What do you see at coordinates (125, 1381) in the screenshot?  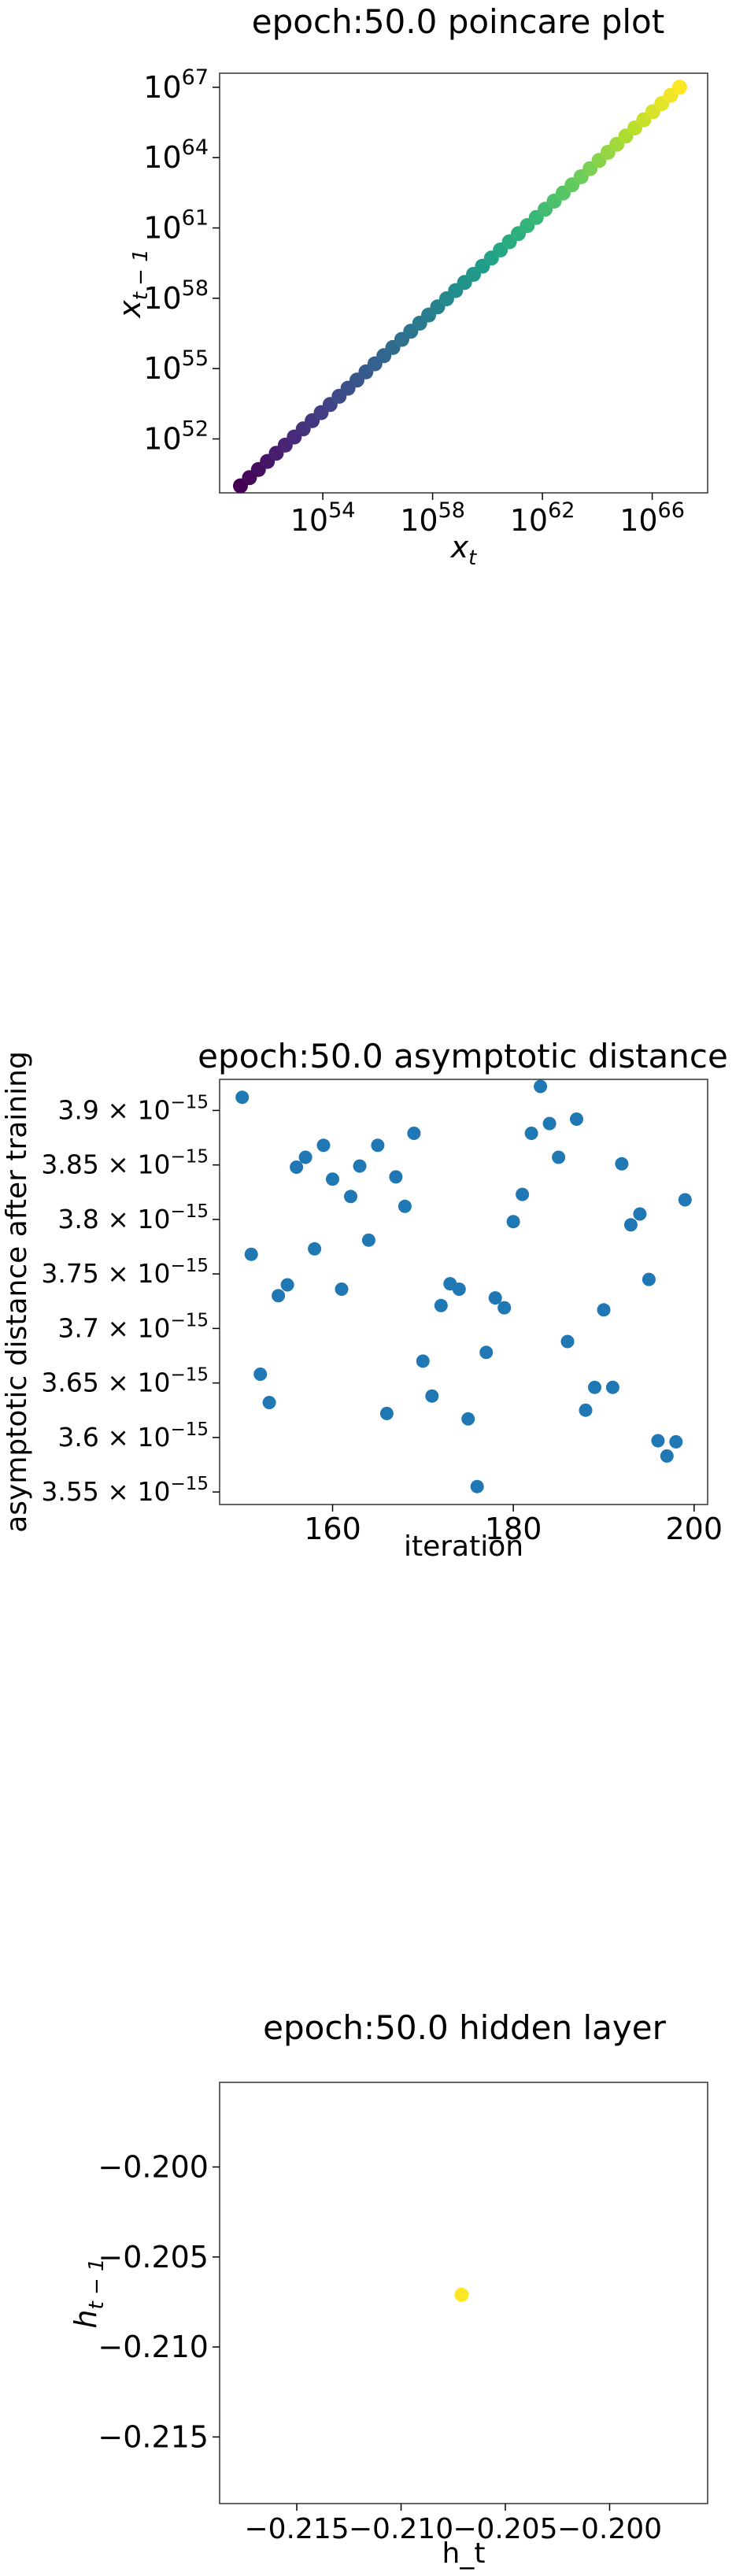 I see `y-tick-label: 3.65 × 10⁻¹⁵` at bounding box center [125, 1381].